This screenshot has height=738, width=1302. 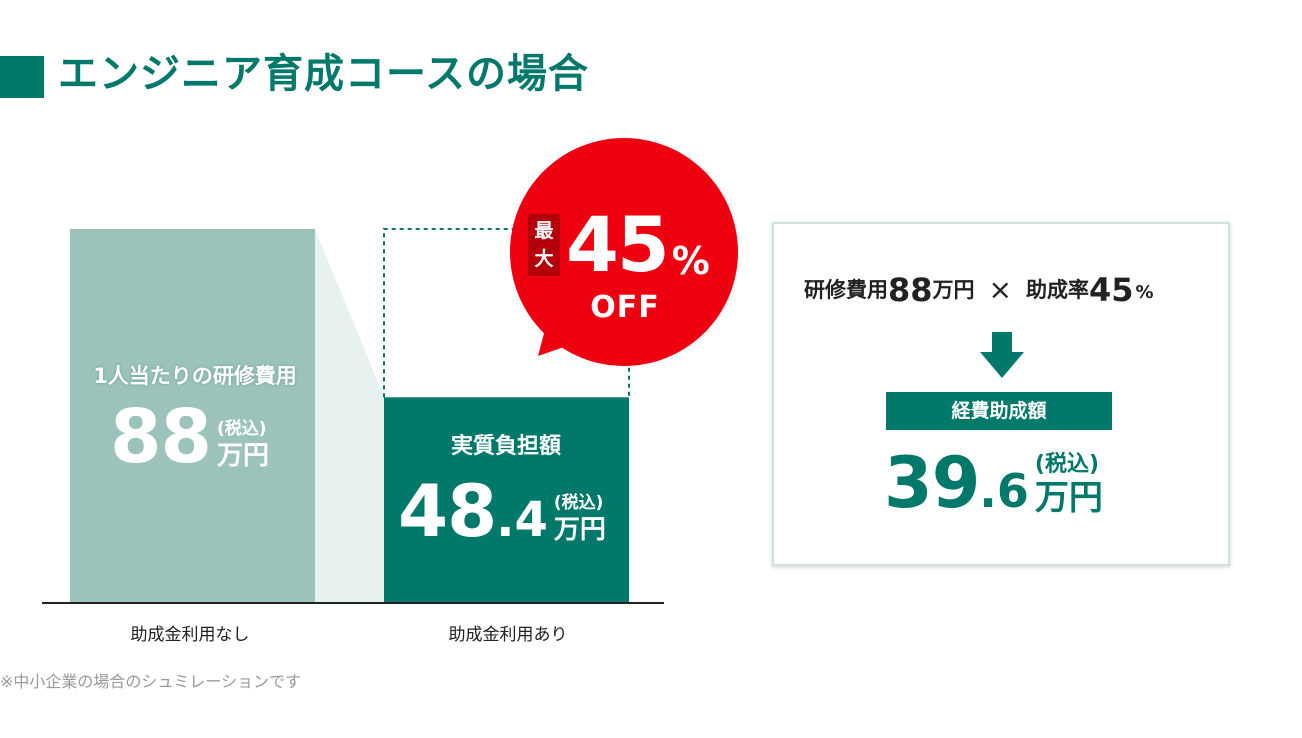 I want to click on badge-percent-sign: %, so click(x=690, y=261).